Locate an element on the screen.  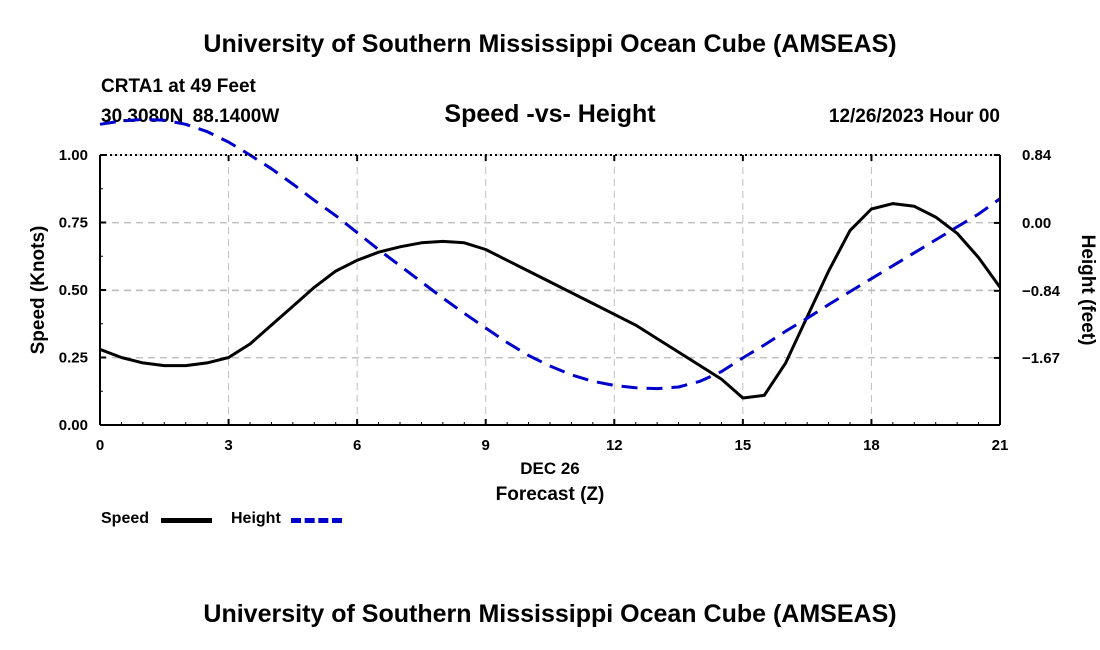
y-tick-label: 0.00 is located at coordinates (73, 425).